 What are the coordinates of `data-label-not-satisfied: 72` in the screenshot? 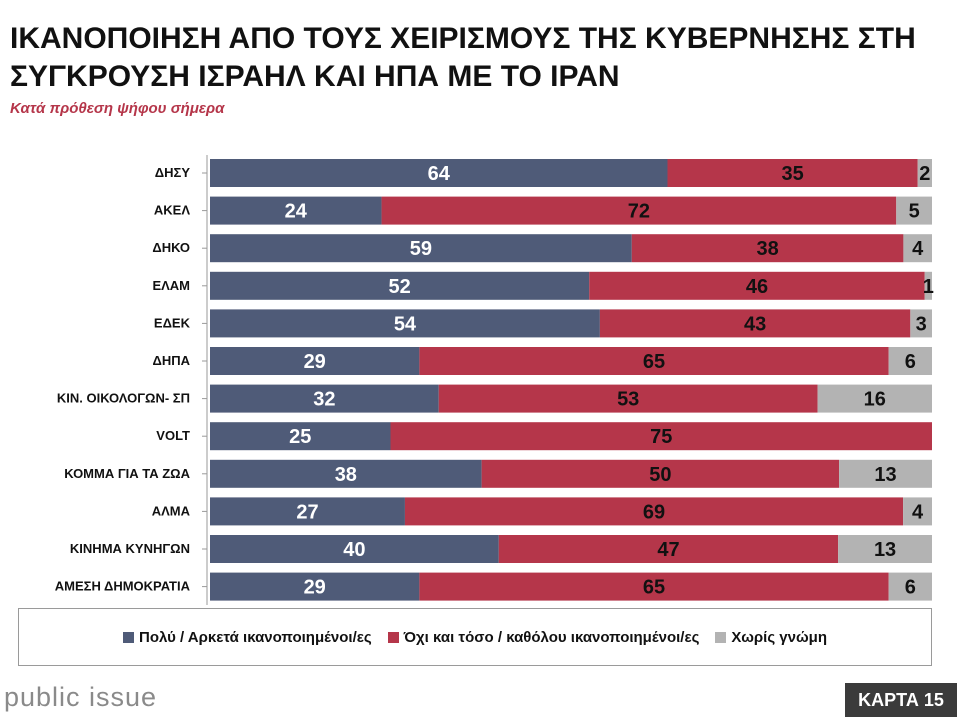 It's located at (639, 212).